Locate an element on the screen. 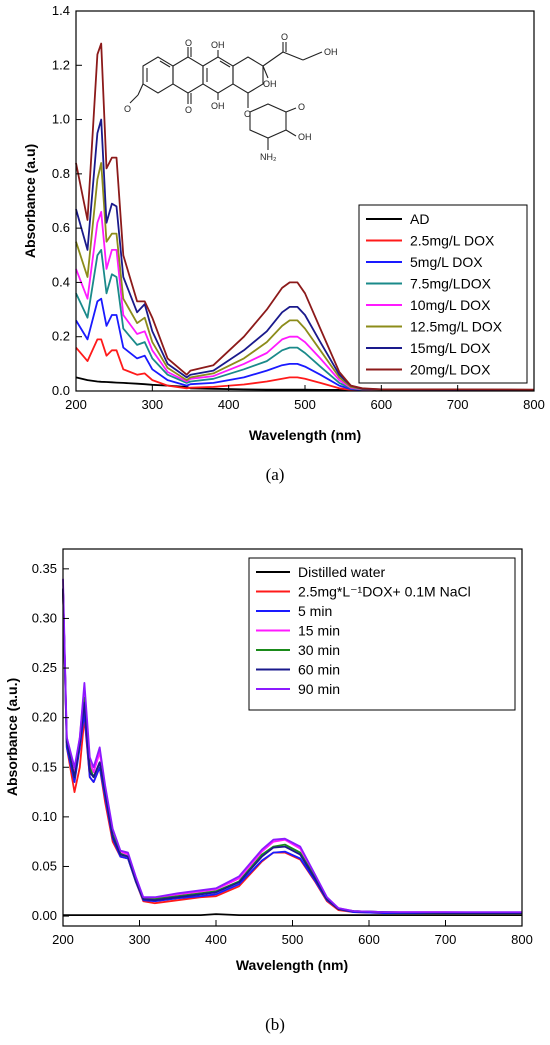  chartA-xtick-label-6: 800 is located at coordinates (534, 404).